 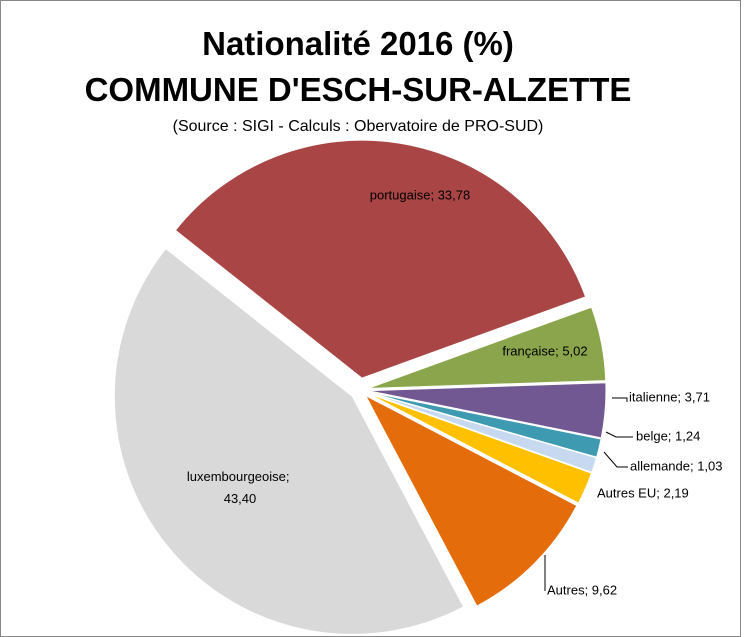 What do you see at coordinates (420, 194) in the screenshot?
I see `data-label: portugaise; 33,78` at bounding box center [420, 194].